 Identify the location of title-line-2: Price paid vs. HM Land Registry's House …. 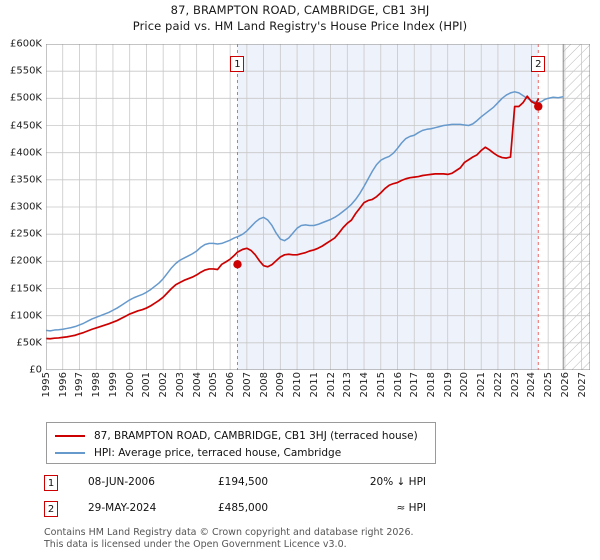
(300, 26).